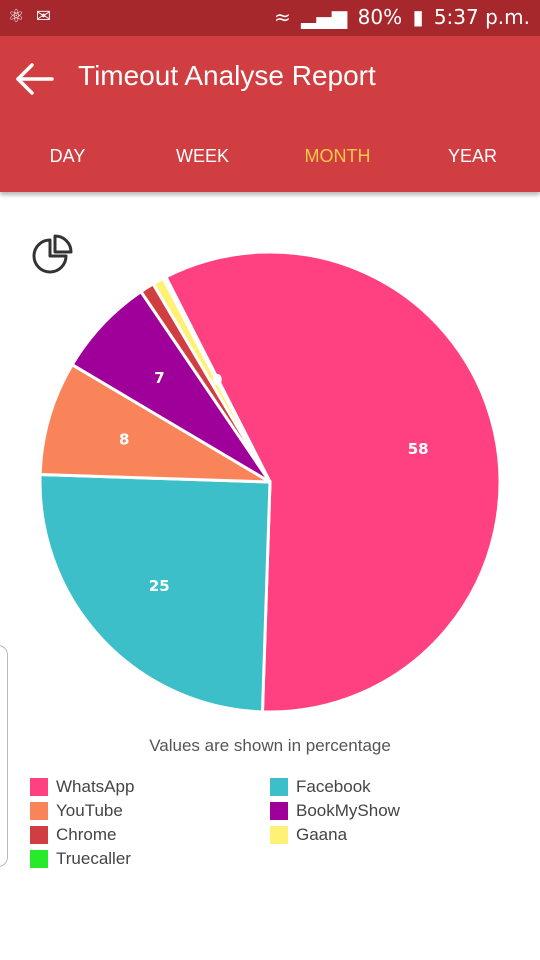  What do you see at coordinates (4, 756) in the screenshot?
I see `edge-panel-handle` at bounding box center [4, 756].